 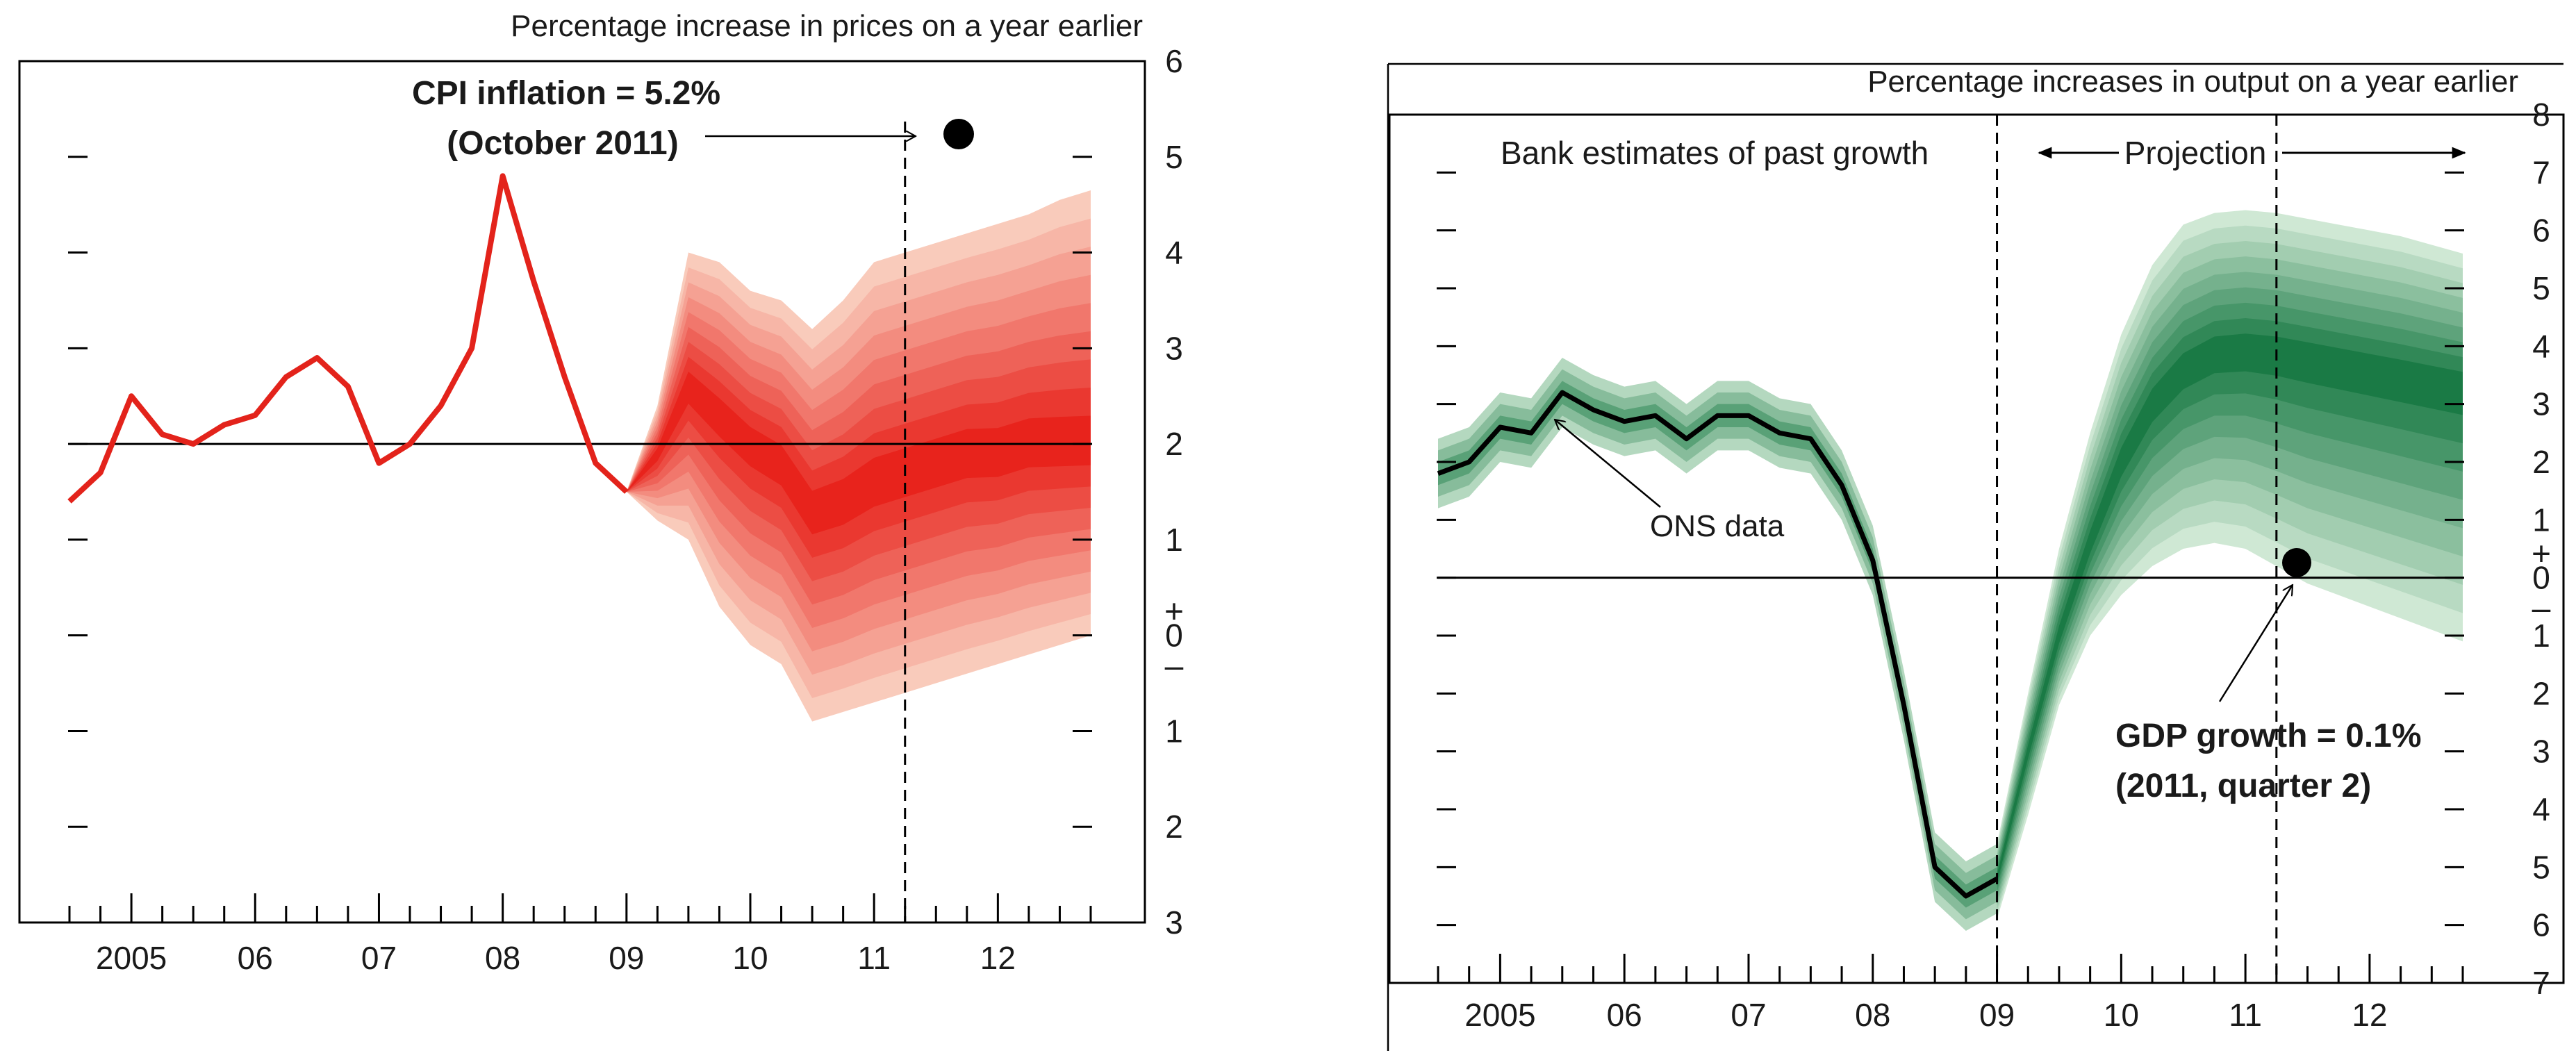 What do you see at coordinates (562, 143) in the screenshot?
I see `cpi-annotation-line2: (October 2011)` at bounding box center [562, 143].